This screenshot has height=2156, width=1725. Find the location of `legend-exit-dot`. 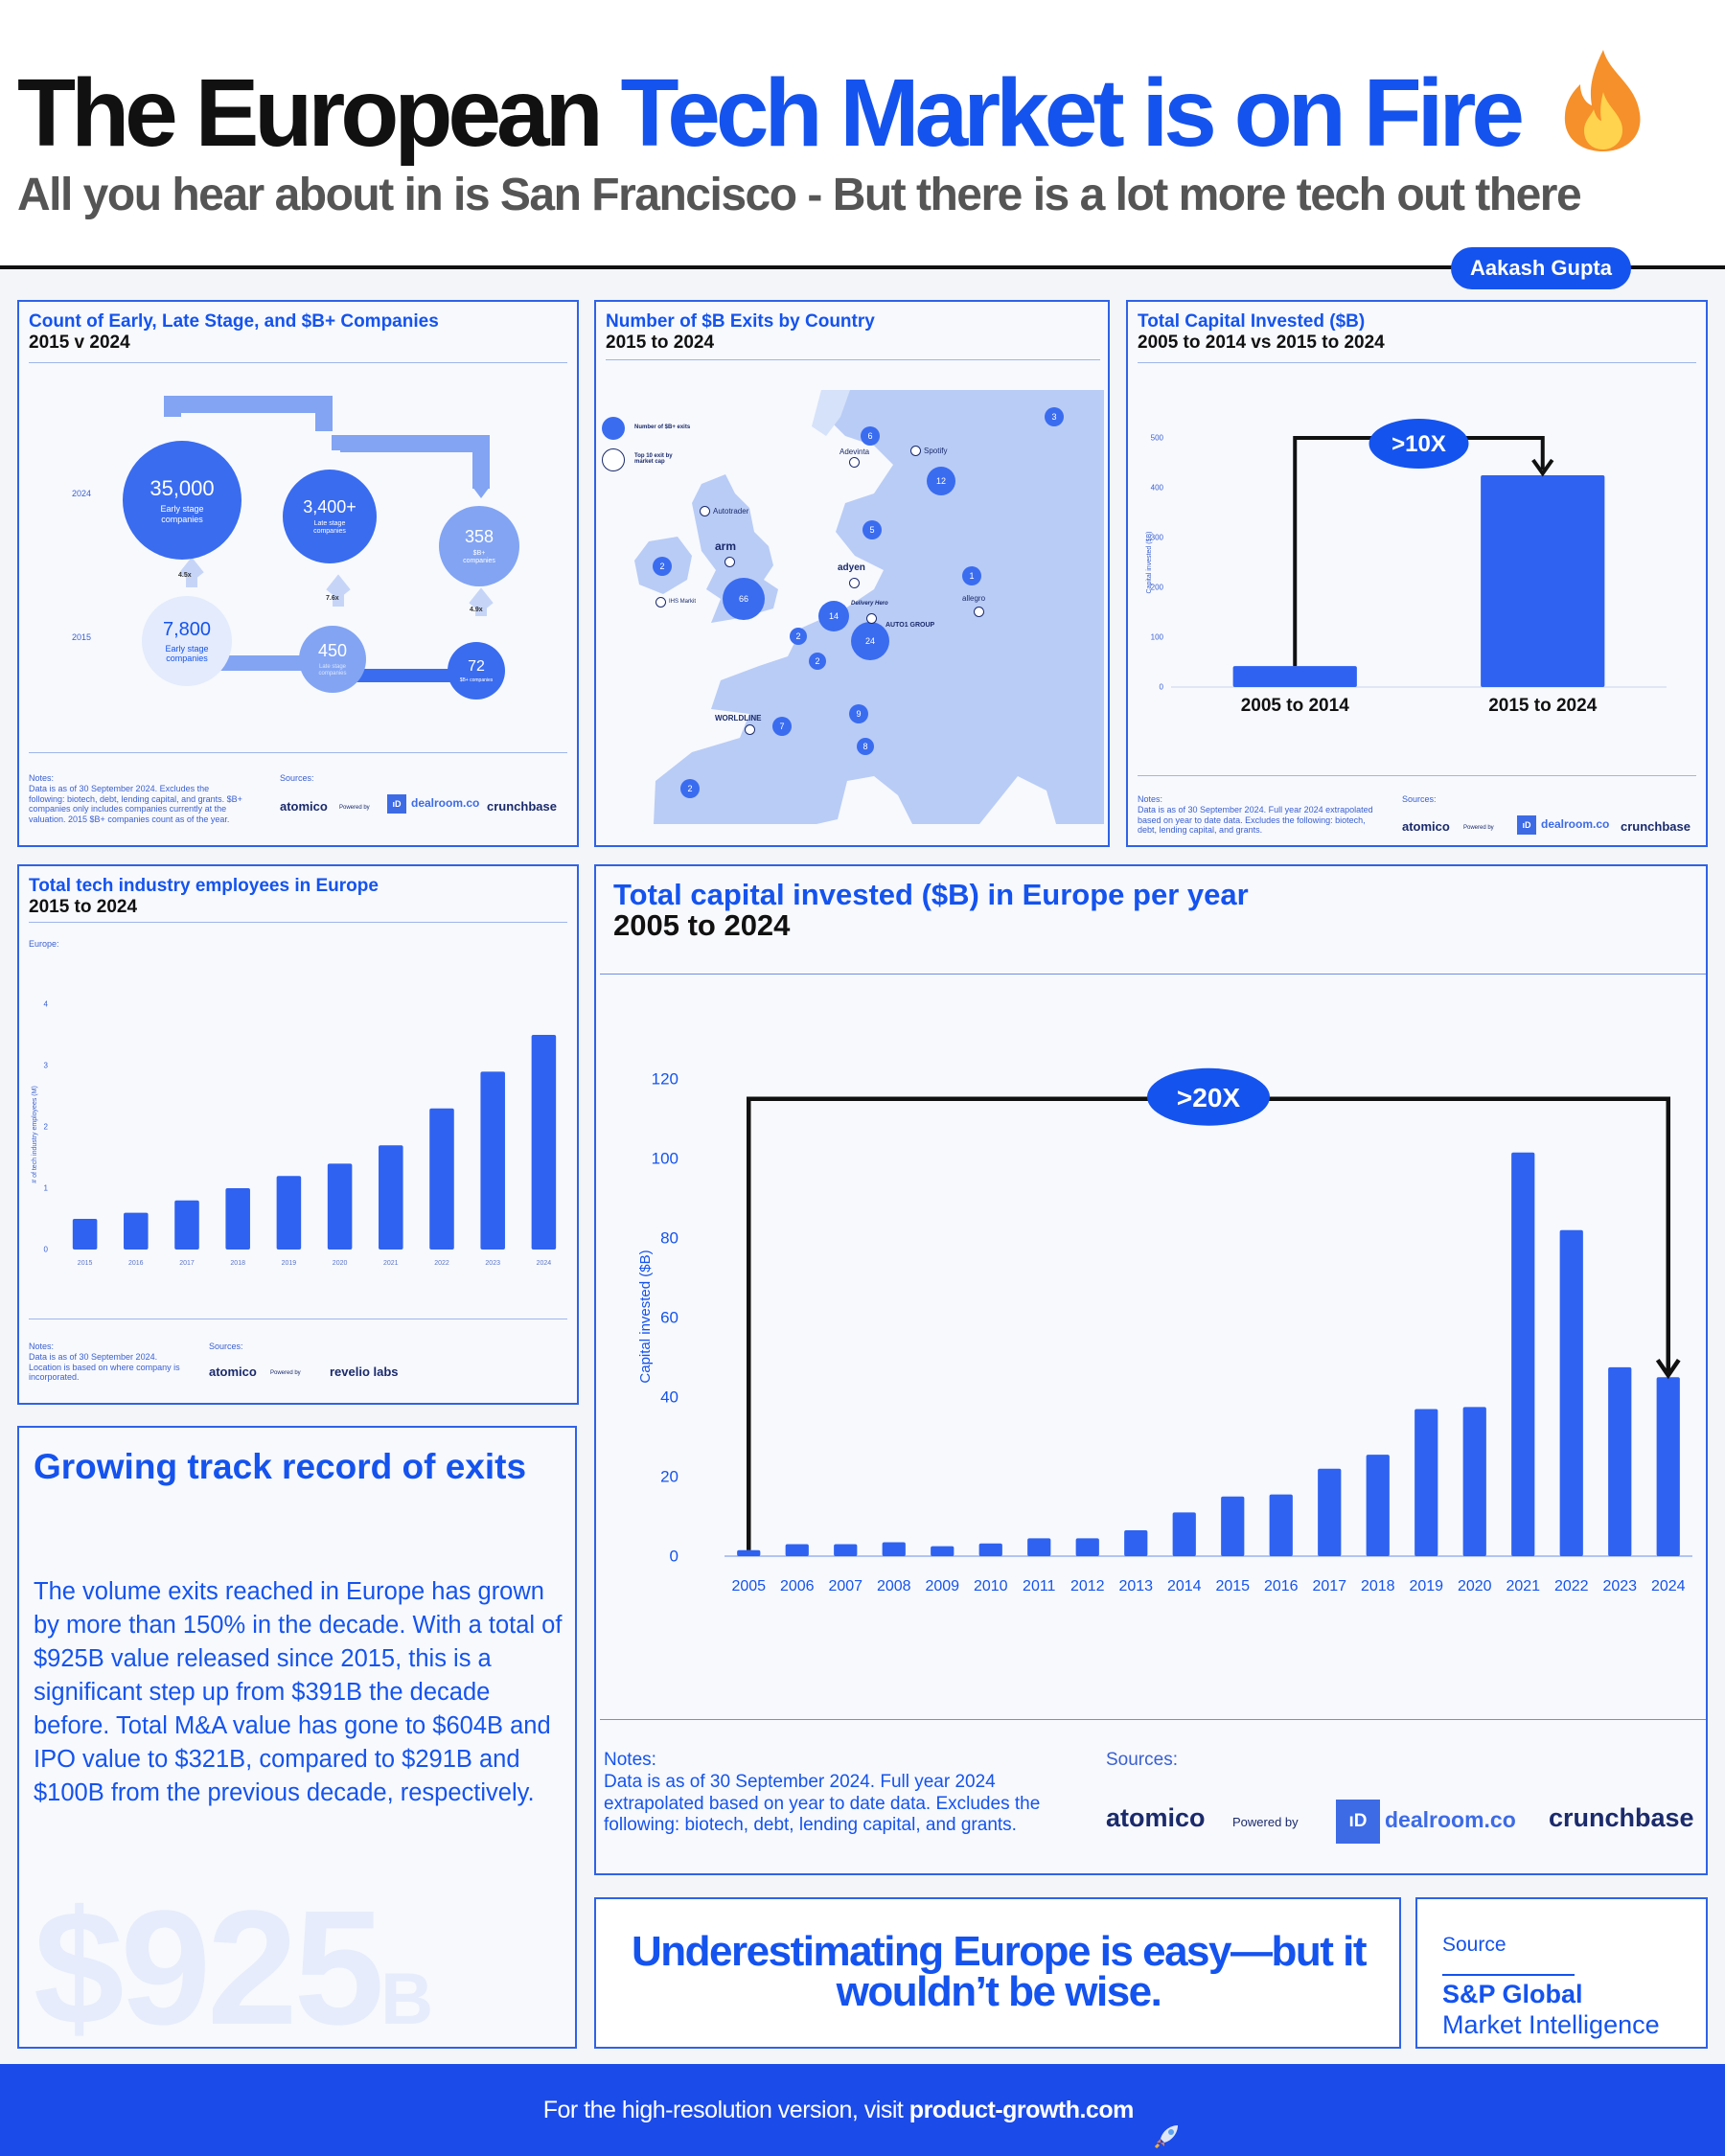

legend-exit-dot is located at coordinates (613, 428).